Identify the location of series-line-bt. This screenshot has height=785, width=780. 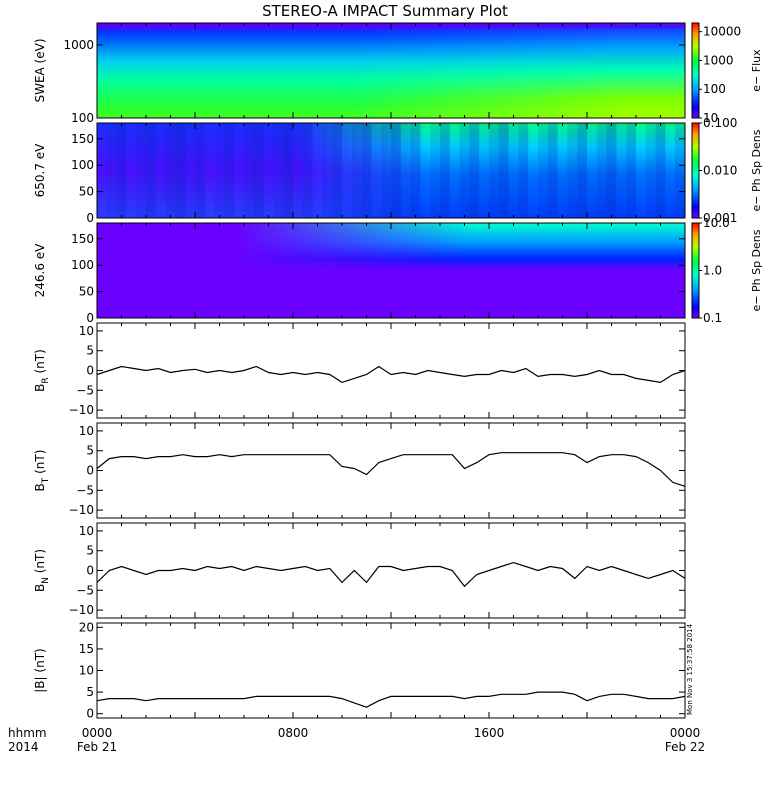
(391, 469).